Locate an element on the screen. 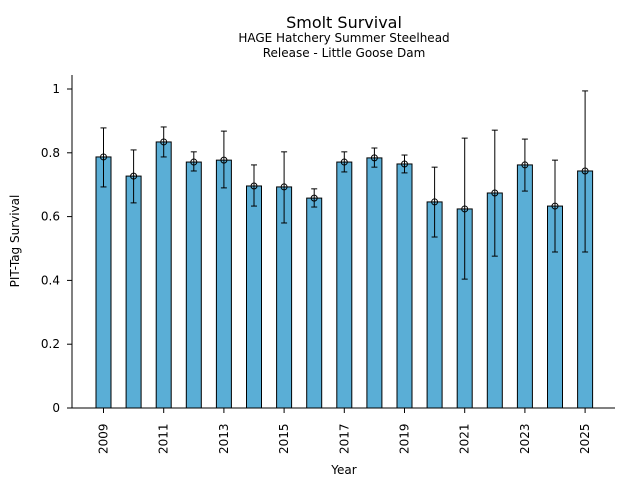 This screenshot has height=480, width=640. x-tick-label-2021: 2021 is located at coordinates (465, 438).